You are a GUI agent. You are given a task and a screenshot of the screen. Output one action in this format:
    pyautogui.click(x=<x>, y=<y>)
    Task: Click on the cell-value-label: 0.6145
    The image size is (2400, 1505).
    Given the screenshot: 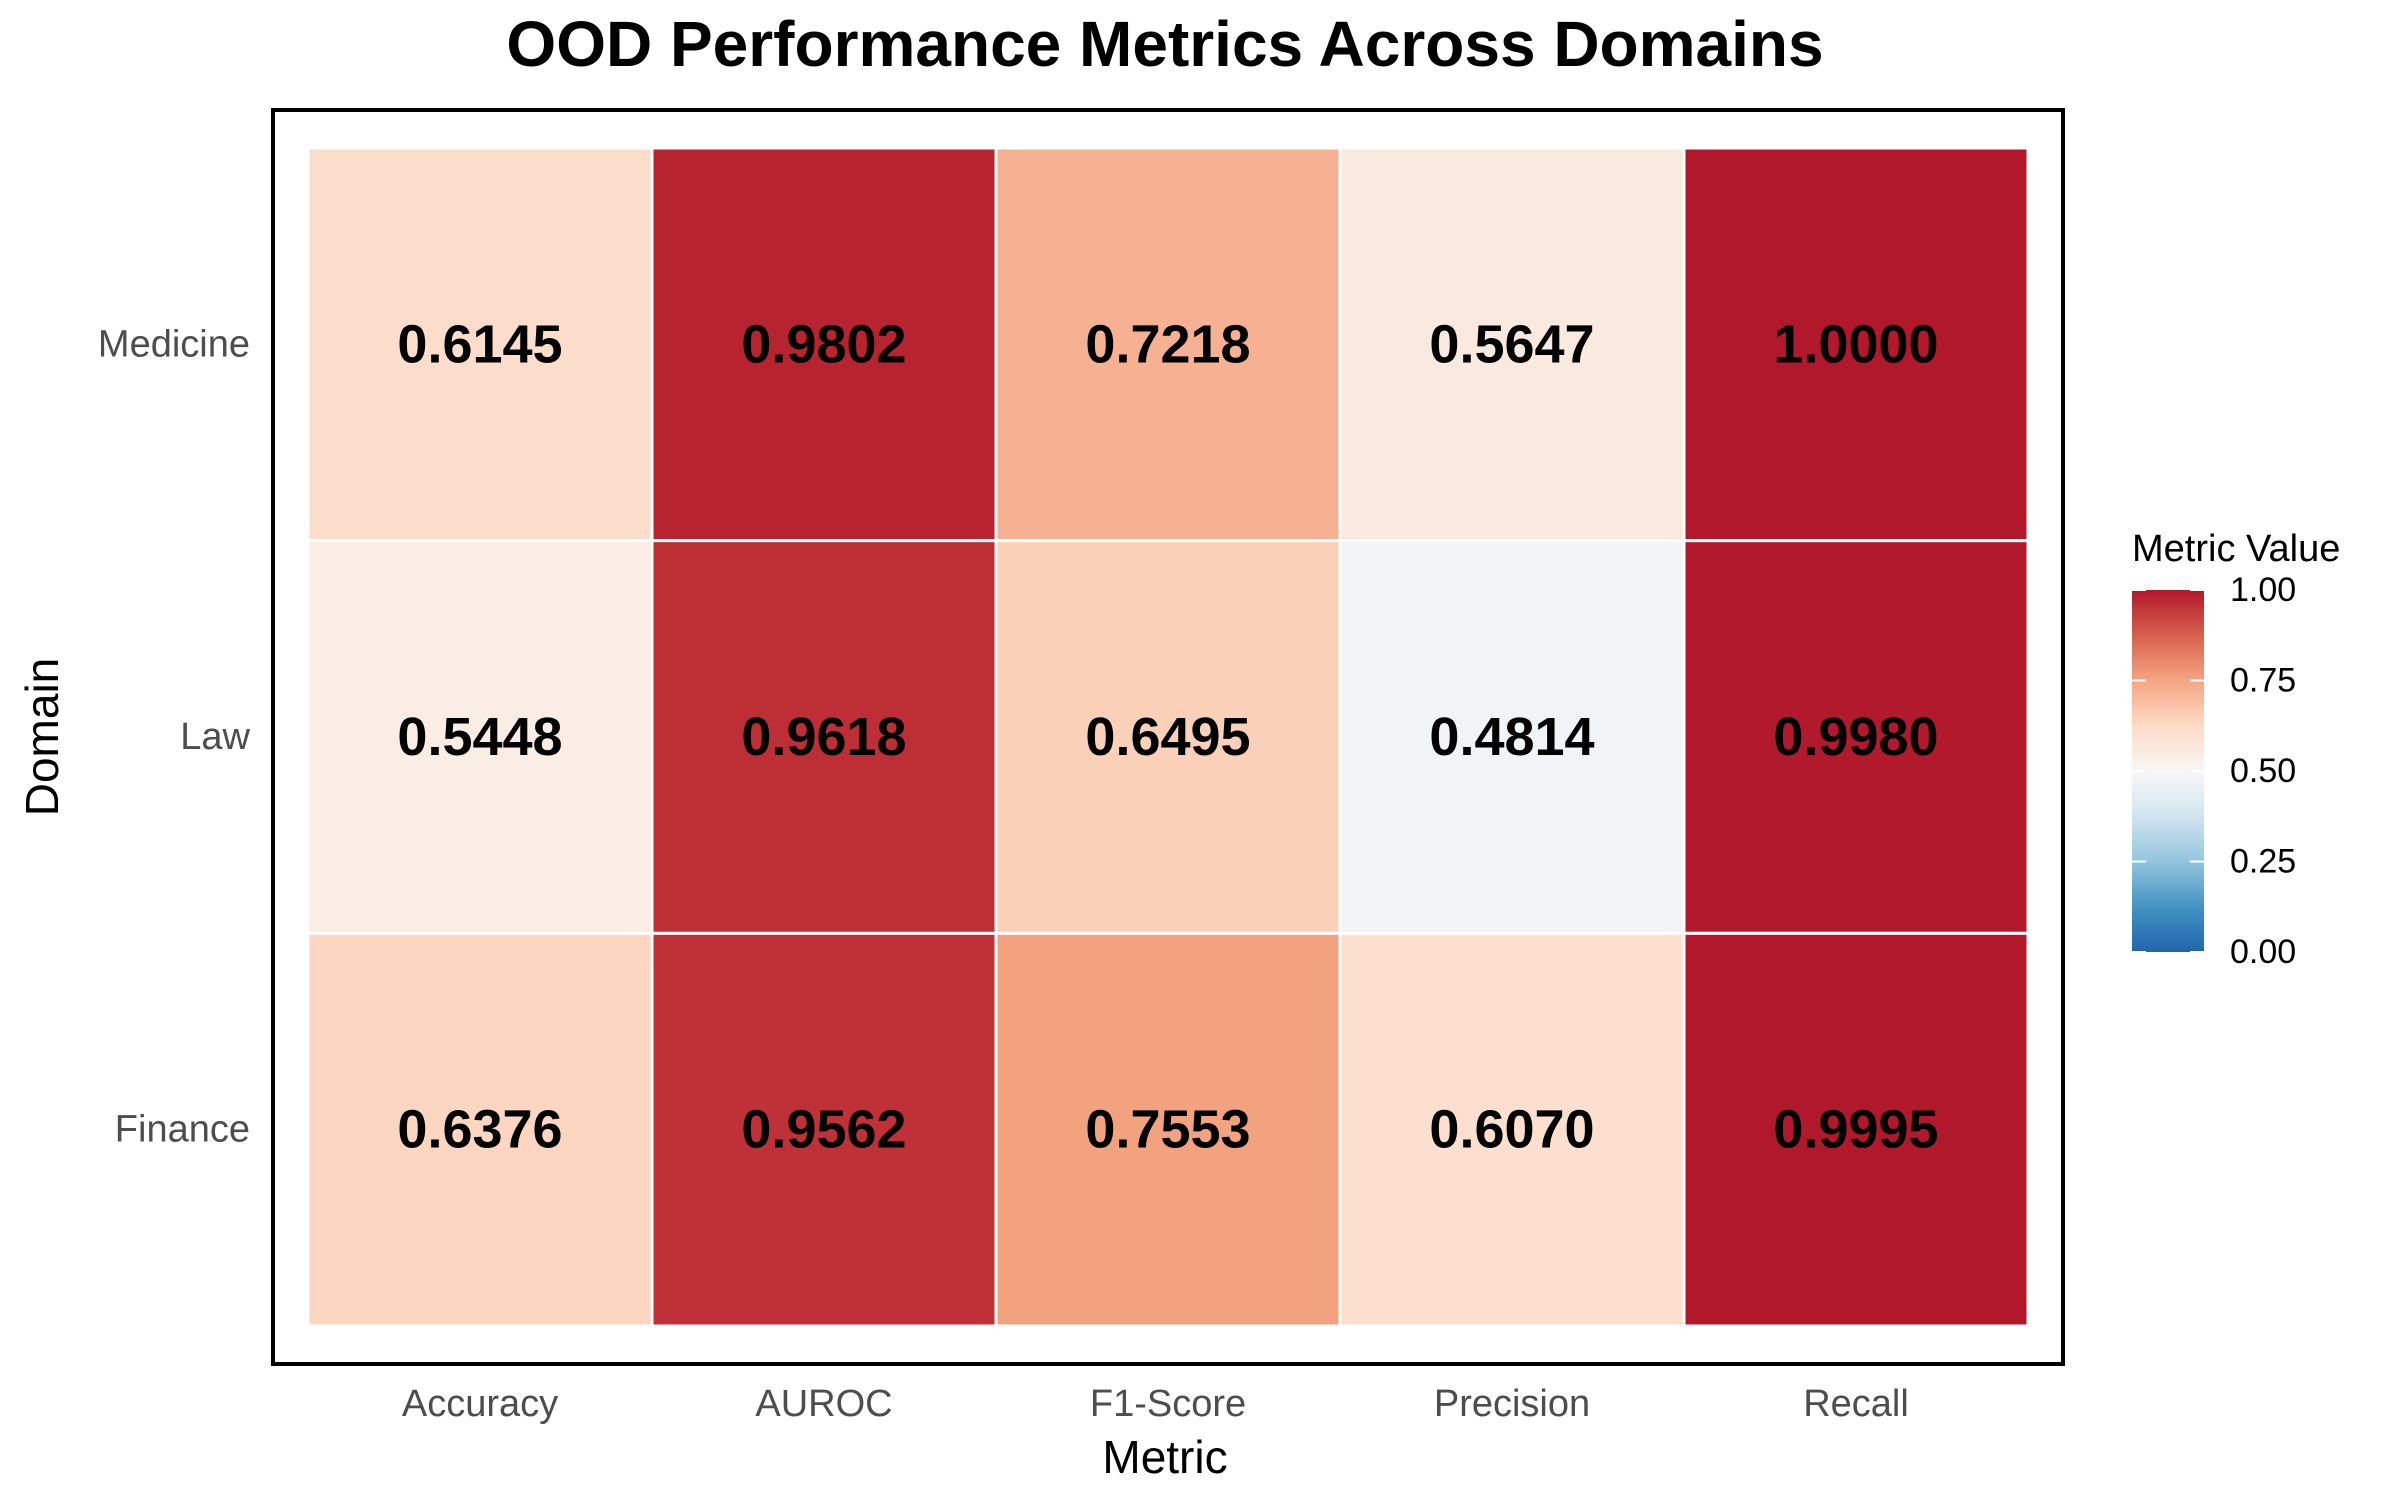 What is the action you would take?
    pyautogui.click(x=479, y=344)
    